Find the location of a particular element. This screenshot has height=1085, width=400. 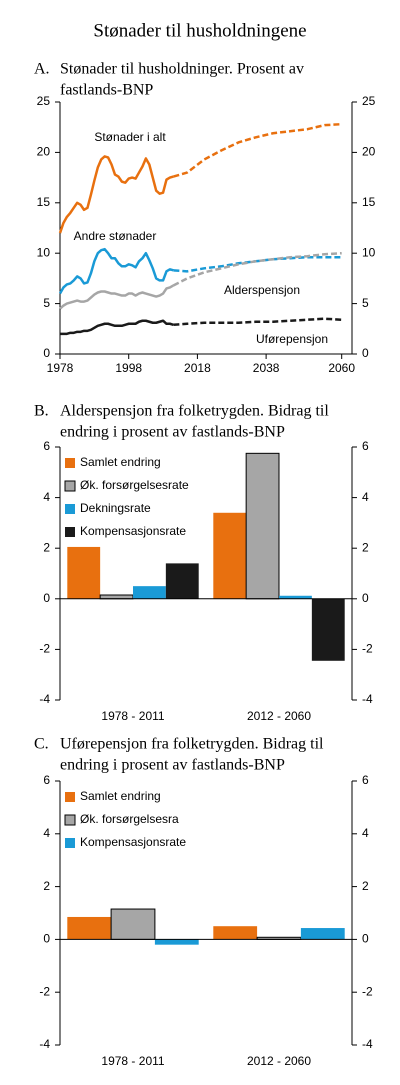

panel-label: C. is located at coordinates (41, 744).